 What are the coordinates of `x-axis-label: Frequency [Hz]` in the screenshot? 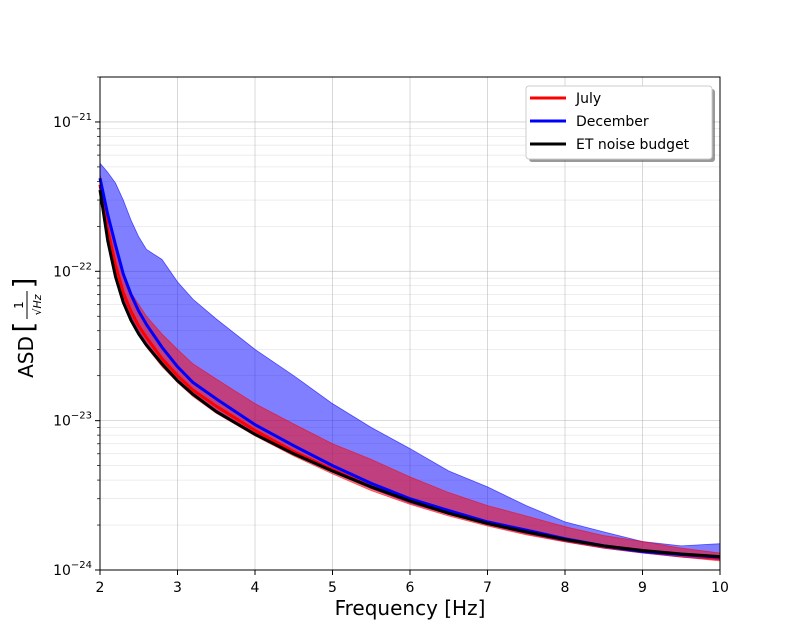 It's located at (410, 608).